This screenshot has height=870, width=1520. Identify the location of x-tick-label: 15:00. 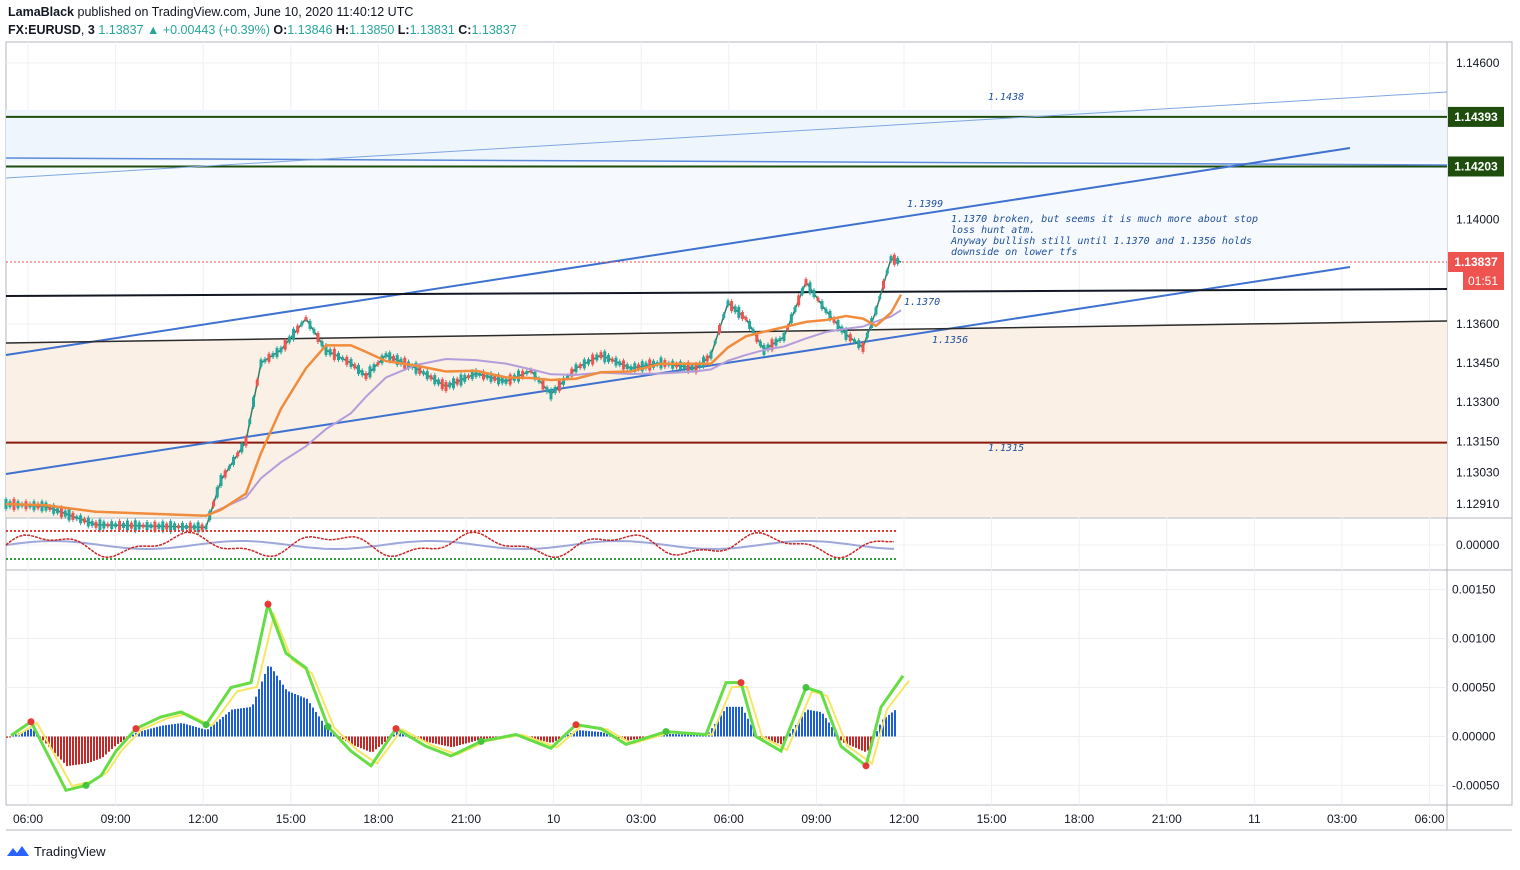
(992, 819).